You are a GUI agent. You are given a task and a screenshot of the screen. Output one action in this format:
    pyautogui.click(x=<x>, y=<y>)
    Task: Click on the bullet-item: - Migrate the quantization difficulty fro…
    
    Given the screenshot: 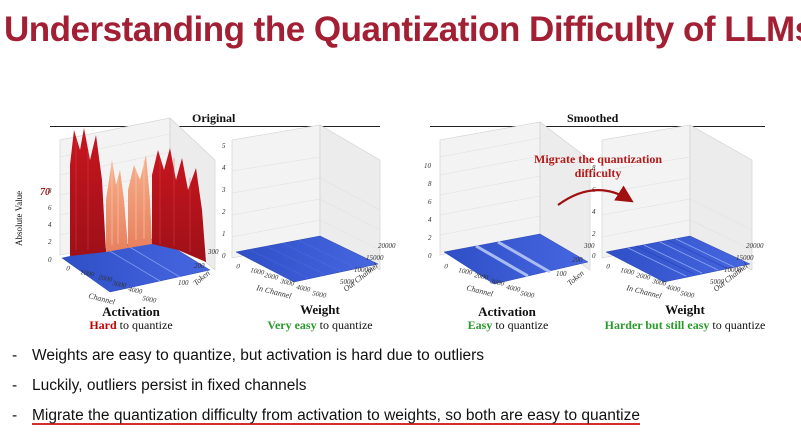 What is the action you would take?
    pyautogui.click(x=326, y=421)
    